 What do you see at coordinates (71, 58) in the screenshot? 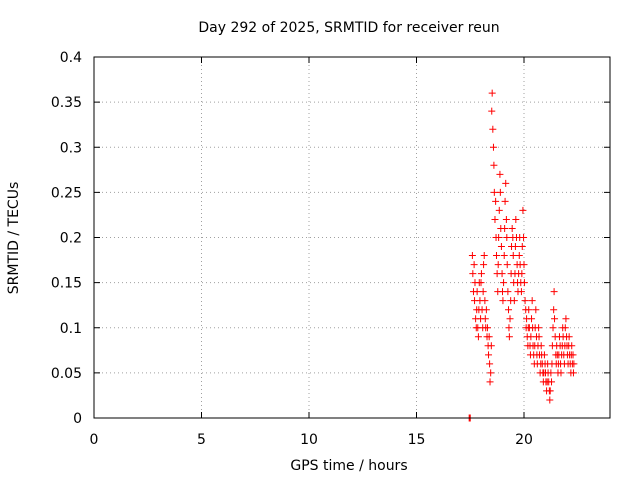
I see `y-tick-label: 0.4` at bounding box center [71, 58].